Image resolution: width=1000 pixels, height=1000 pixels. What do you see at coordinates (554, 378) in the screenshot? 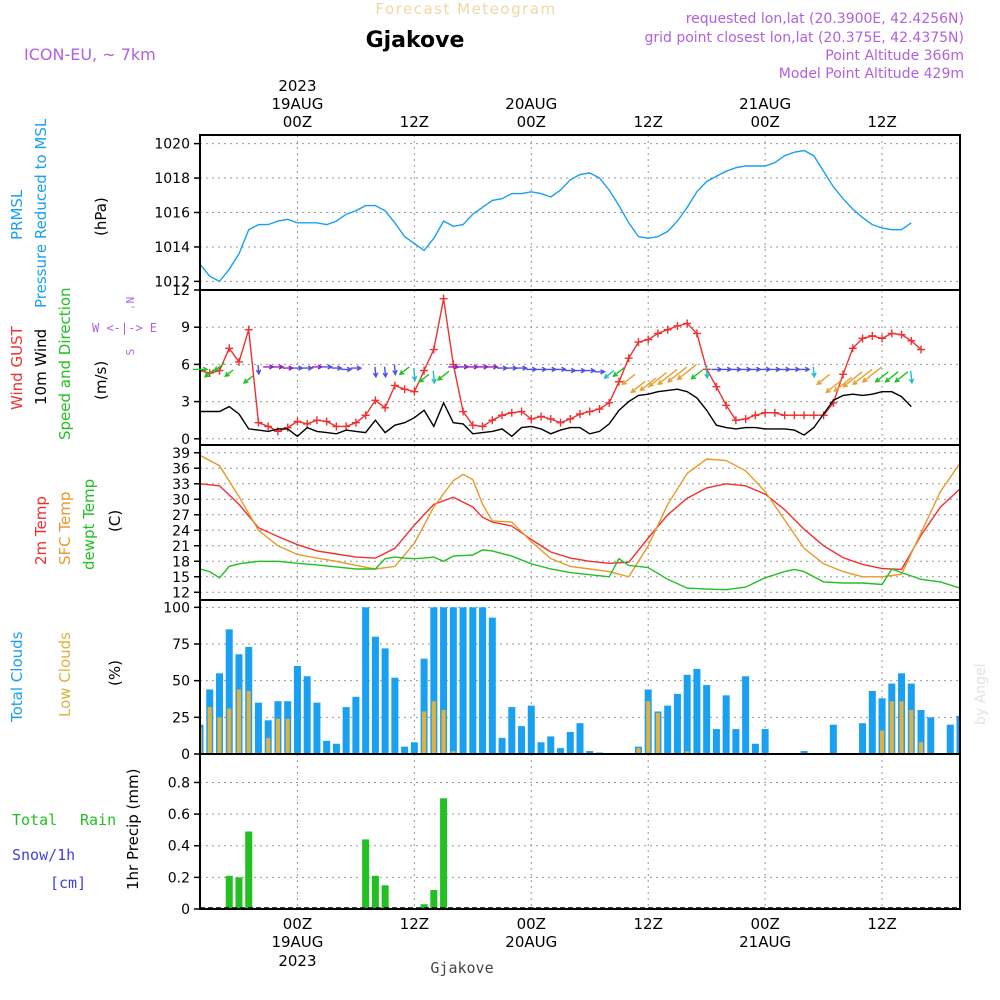
I see `wind-direction-arrows` at bounding box center [554, 378].